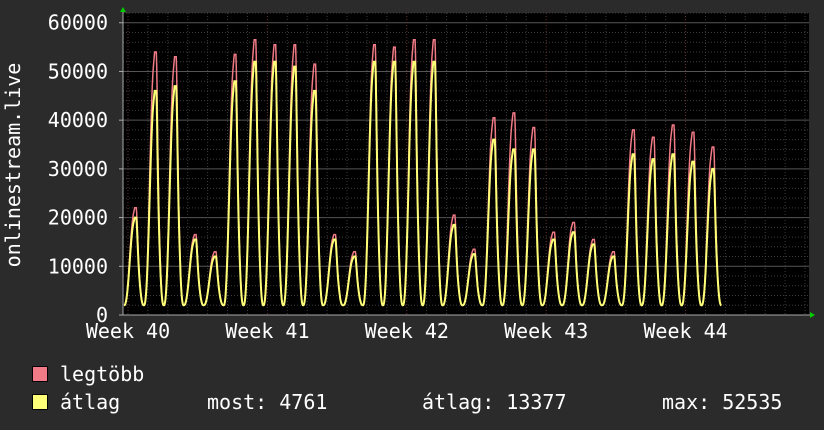 The height and width of the screenshot is (430, 824). Describe the element at coordinates (102, 315) in the screenshot. I see `y-tick-label: 0` at that location.